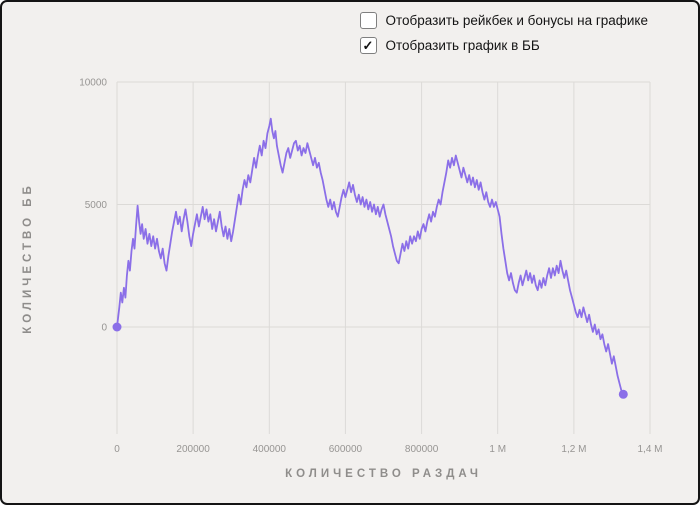  I want to click on x-tick-label: 600000, so click(346, 449).